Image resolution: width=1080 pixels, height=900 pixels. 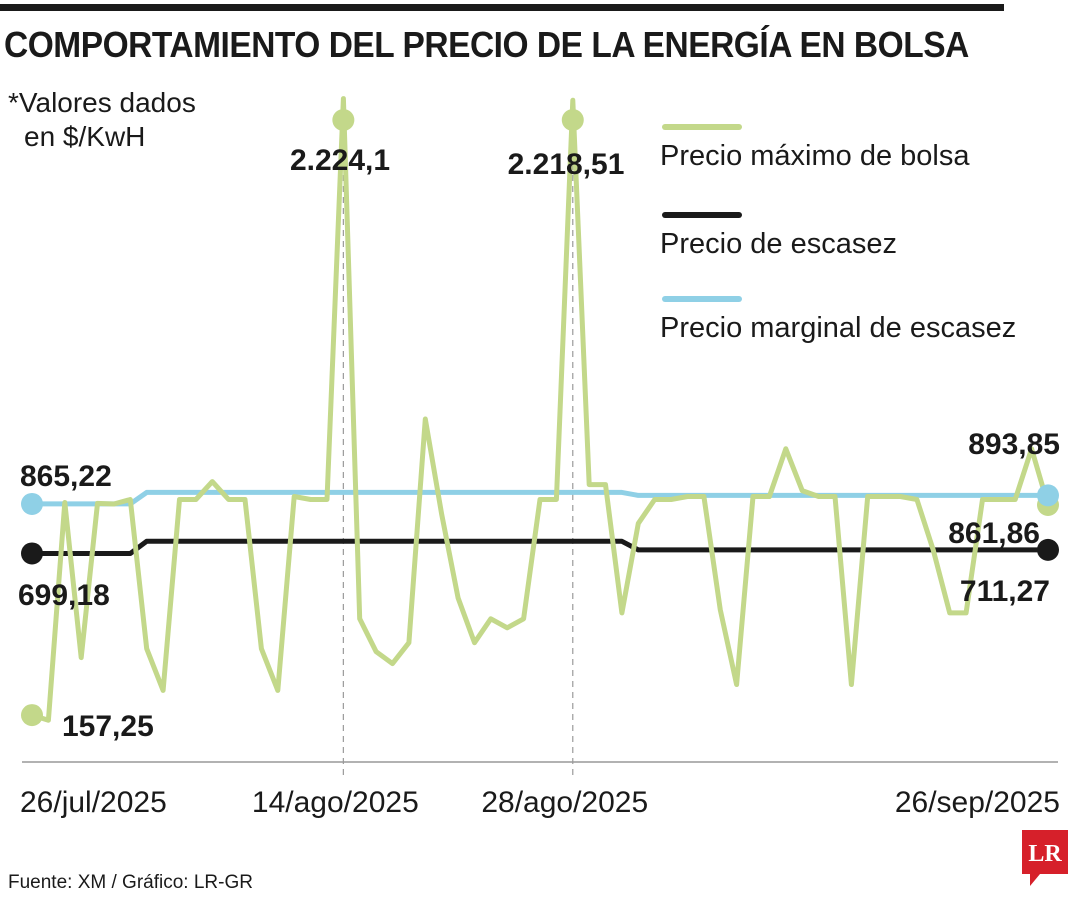 I want to click on x-tick-label: 14/ago/2025, so click(x=335, y=802).